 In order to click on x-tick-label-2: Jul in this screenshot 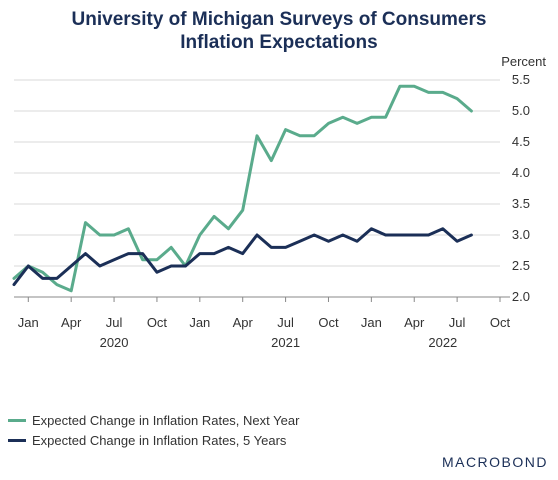, I will do `click(114, 322)`.